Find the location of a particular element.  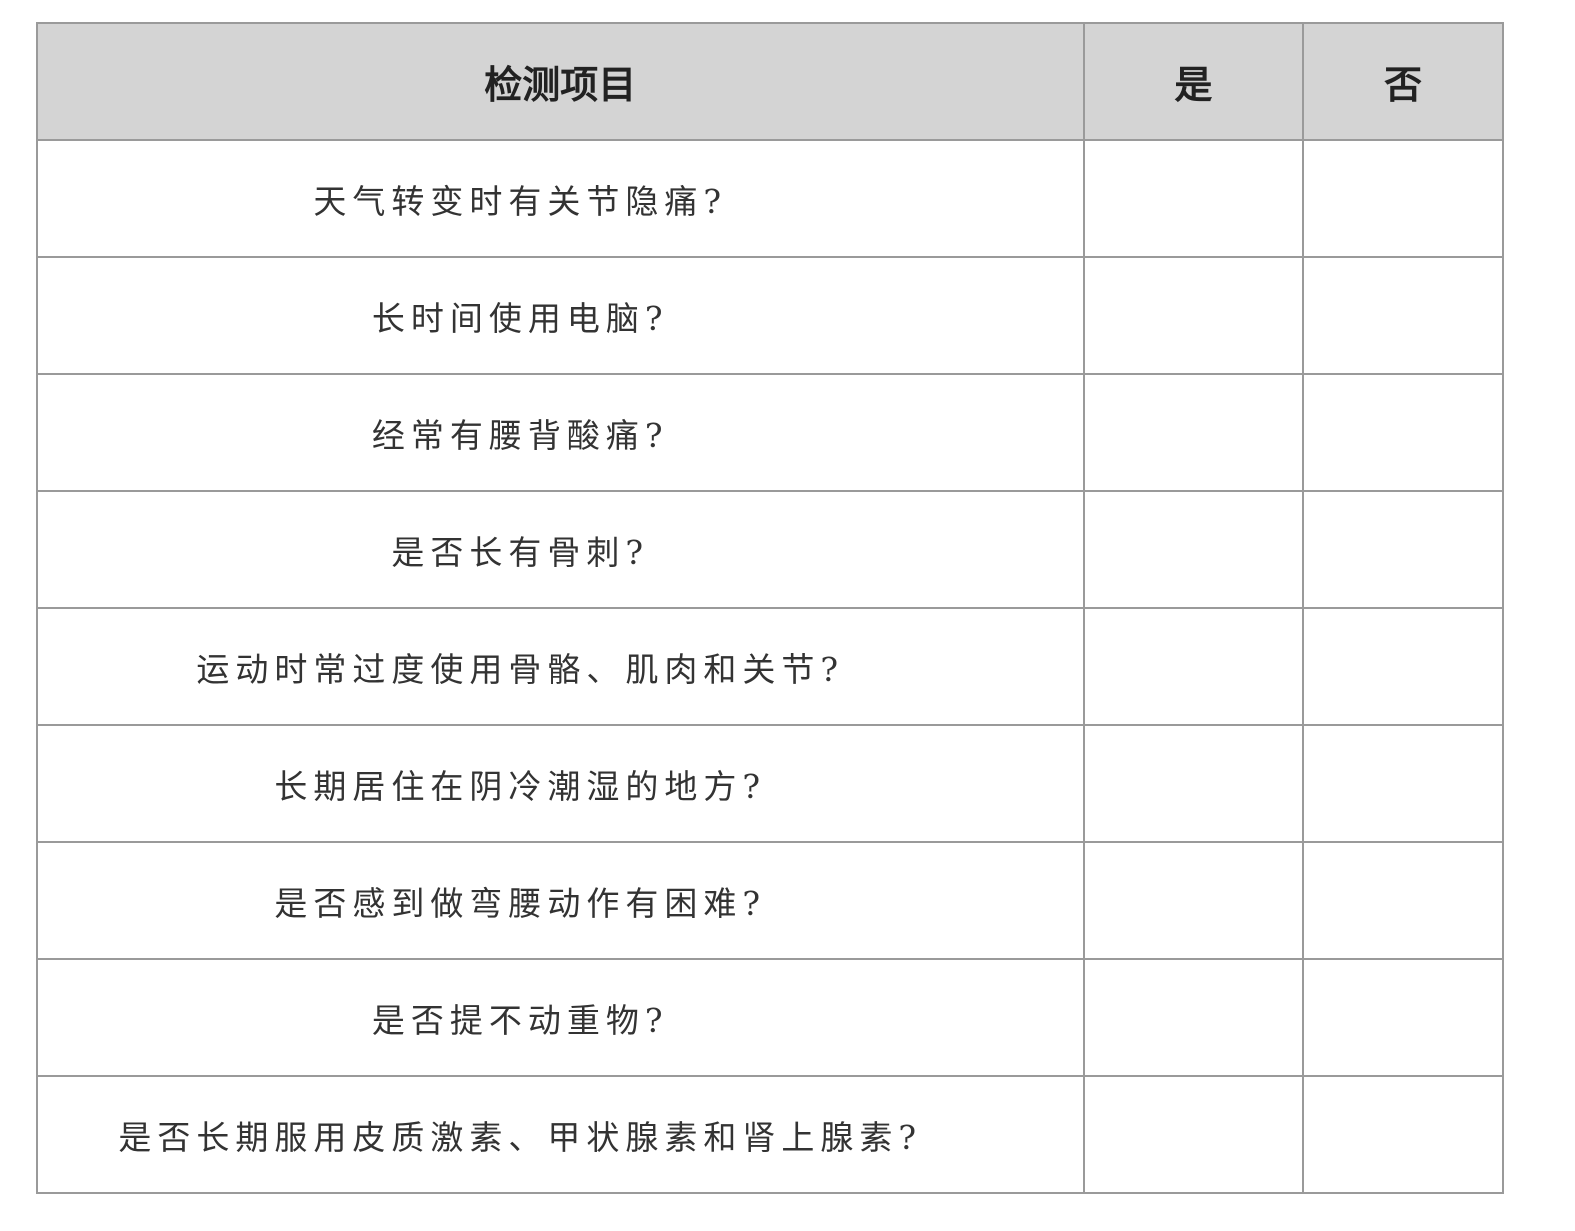

table-row: 经常有腰背酸痛? is located at coordinates (770, 432).